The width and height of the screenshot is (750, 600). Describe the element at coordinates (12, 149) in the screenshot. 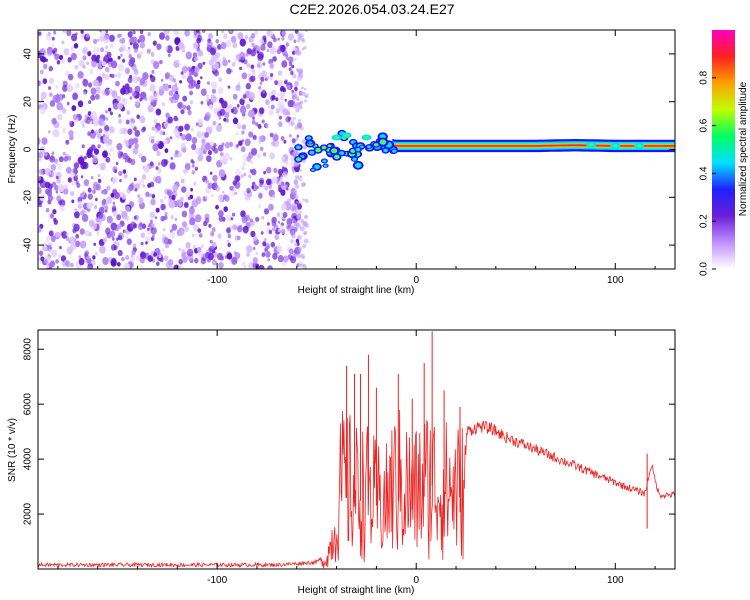

I see `spectrogram-y-axis-label: Frequency (Hz)` at that location.